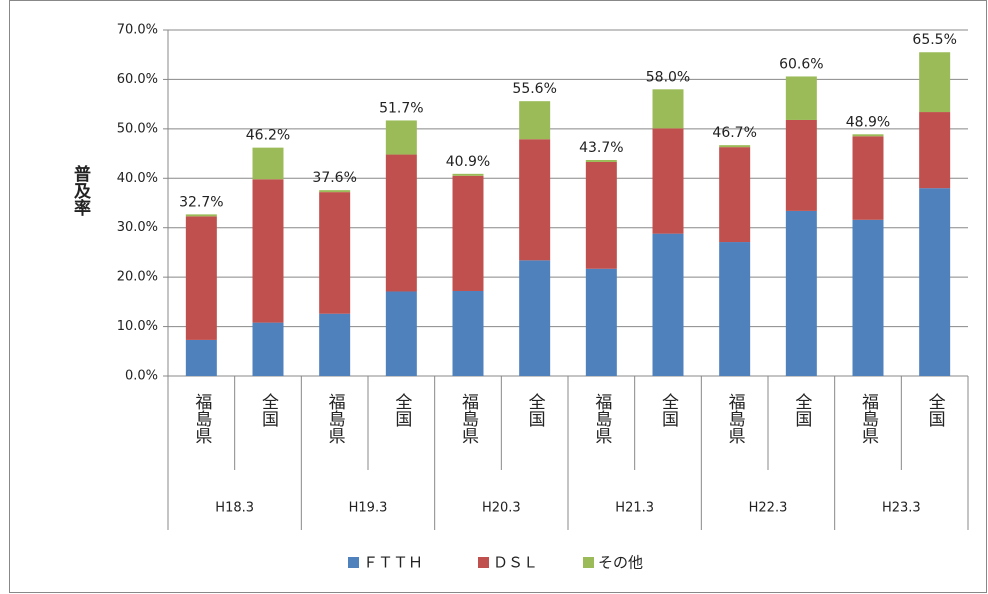 This screenshot has height=594, width=988. What do you see at coordinates (234, 508) in the screenshot?
I see `group-label: H18.3` at bounding box center [234, 508].